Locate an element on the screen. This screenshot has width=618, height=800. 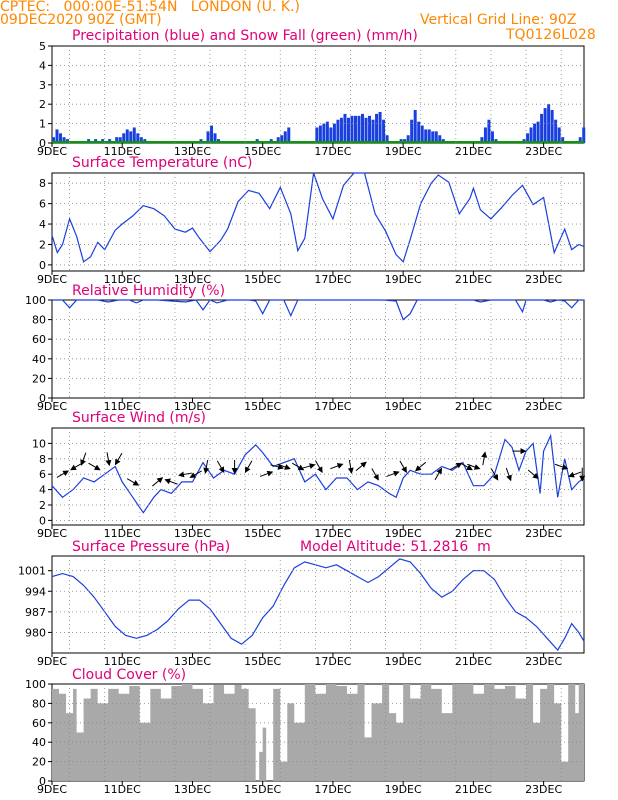
header-location: CPTEC: 000:00E-51:54N LONDON (U. K.) is located at coordinates (150, 7).